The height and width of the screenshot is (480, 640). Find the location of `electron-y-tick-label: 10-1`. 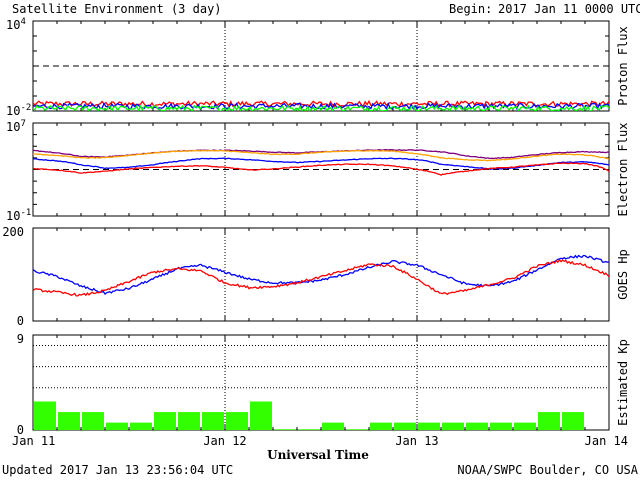

electron-y-tick-label: 10-1 is located at coordinates (18, 215).